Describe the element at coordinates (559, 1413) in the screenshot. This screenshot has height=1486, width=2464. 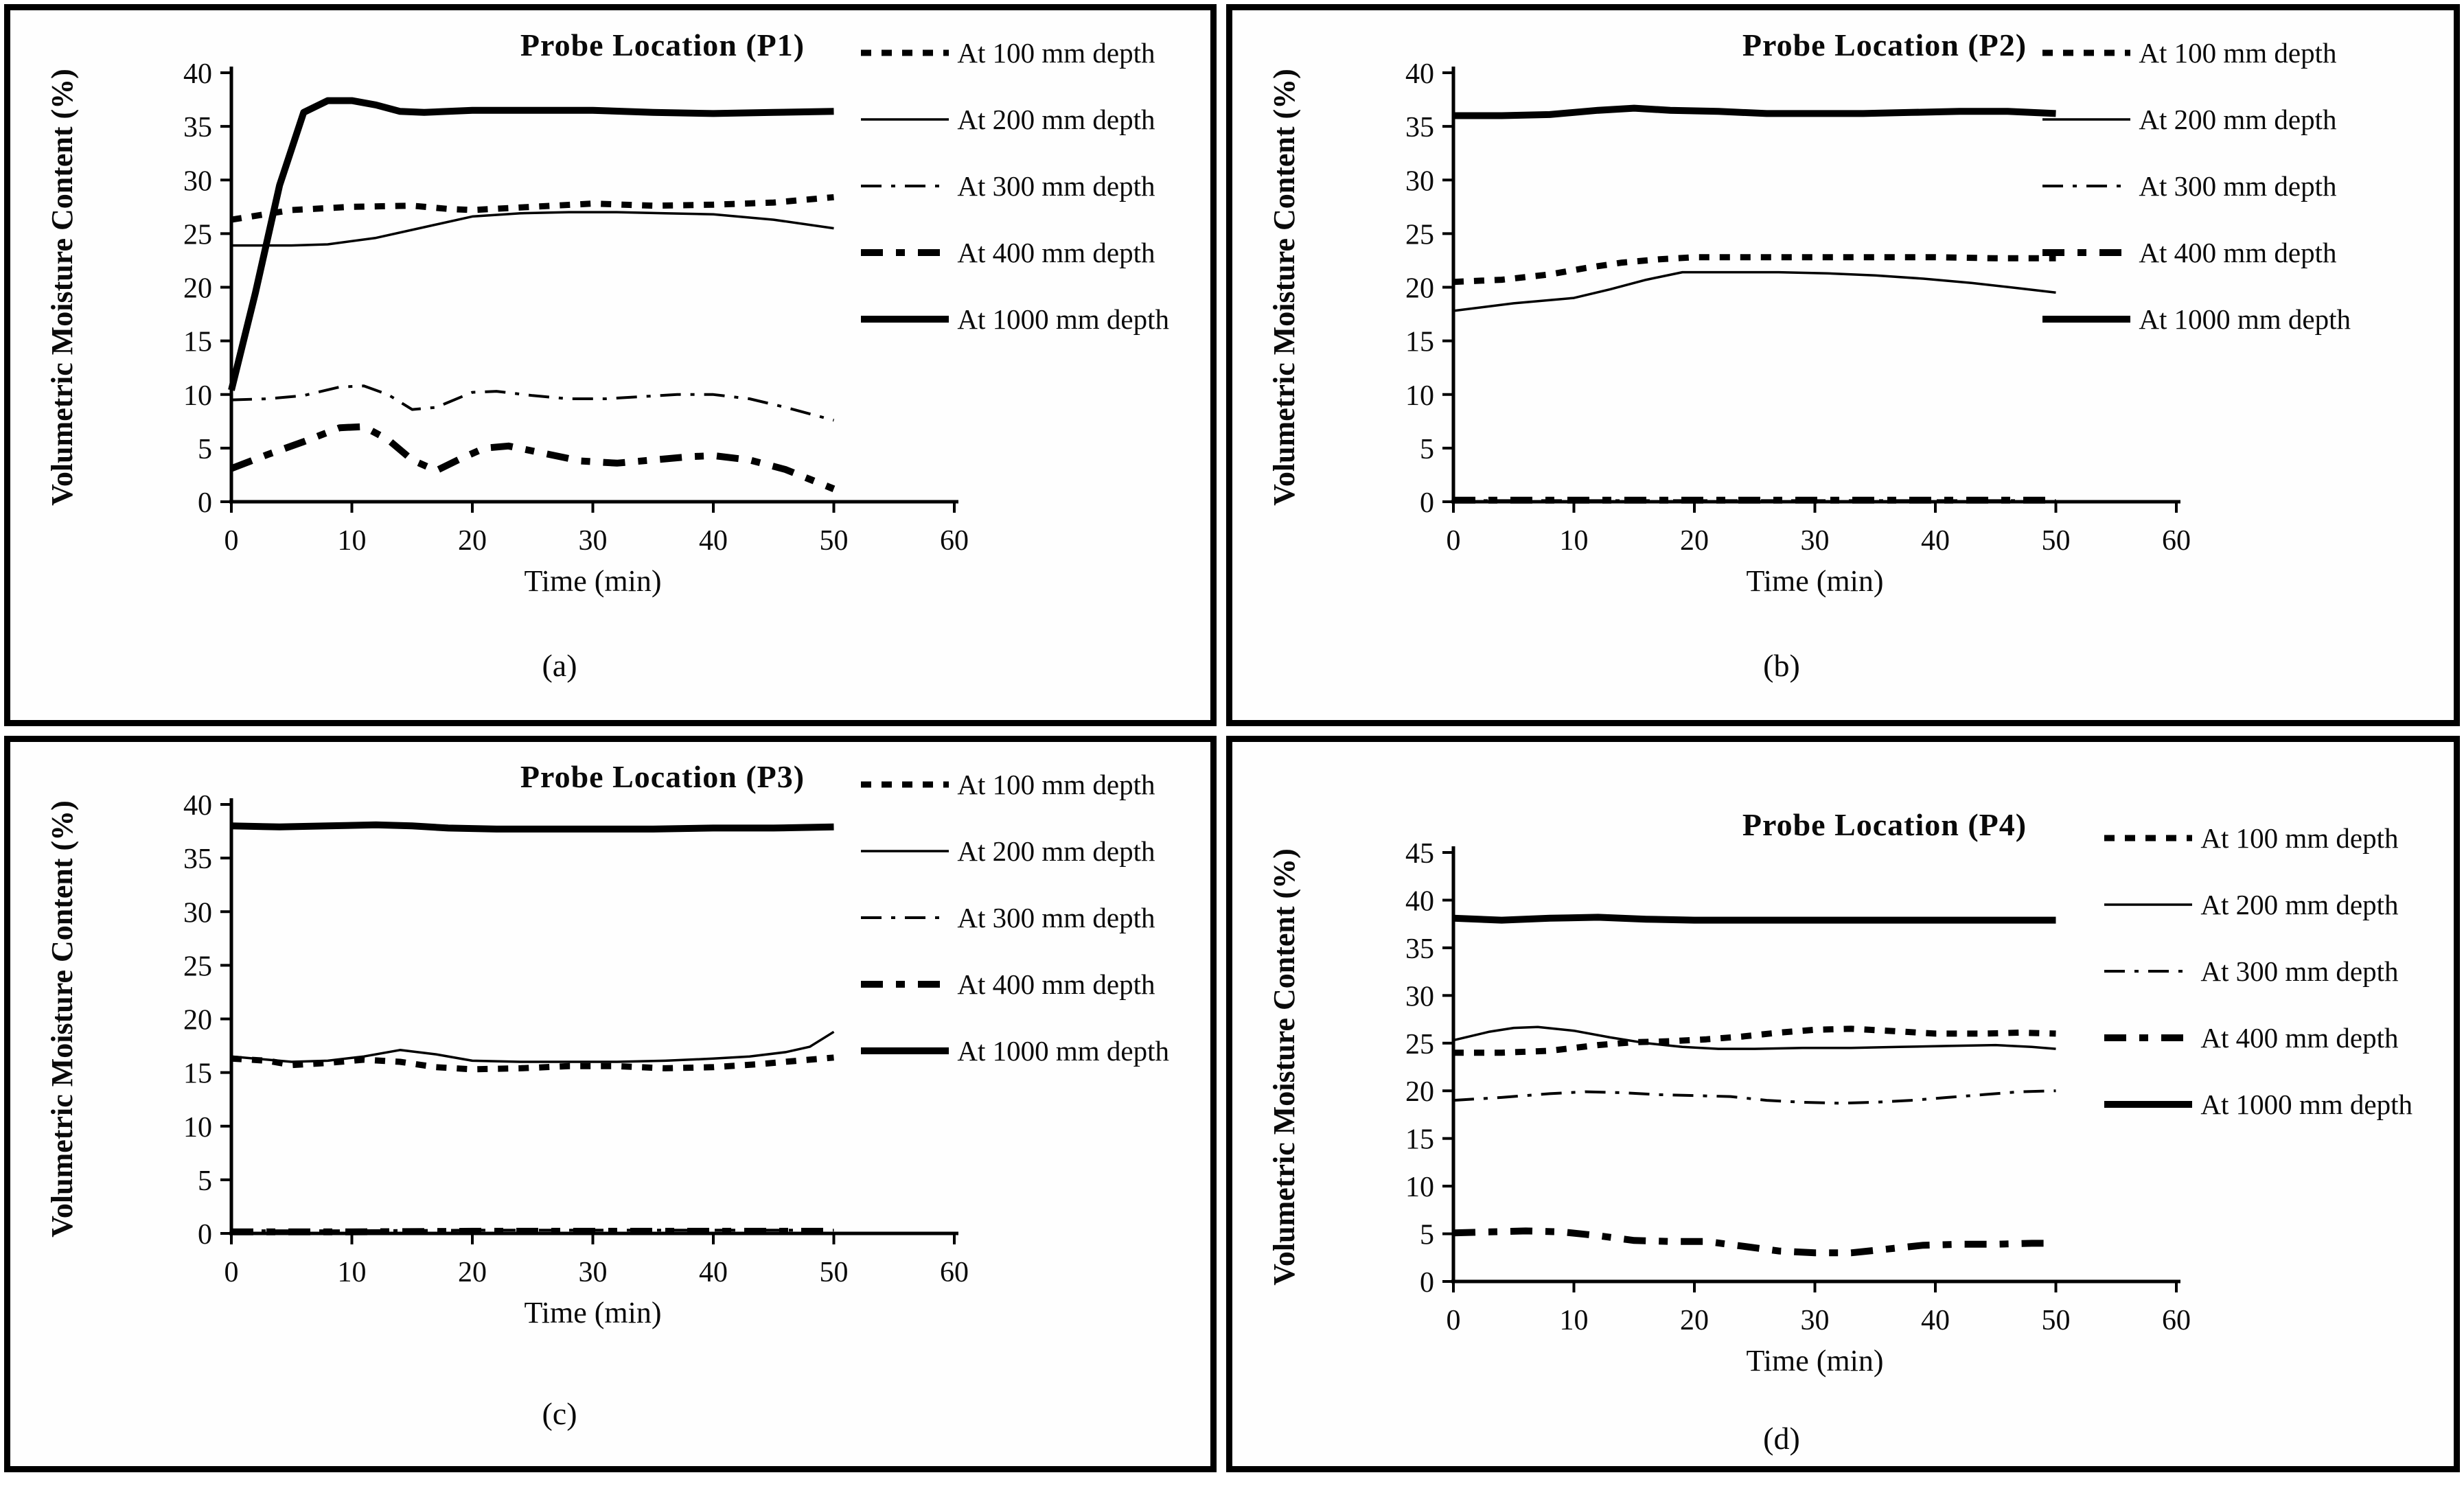
I see `panel-caption: (c)` at that location.